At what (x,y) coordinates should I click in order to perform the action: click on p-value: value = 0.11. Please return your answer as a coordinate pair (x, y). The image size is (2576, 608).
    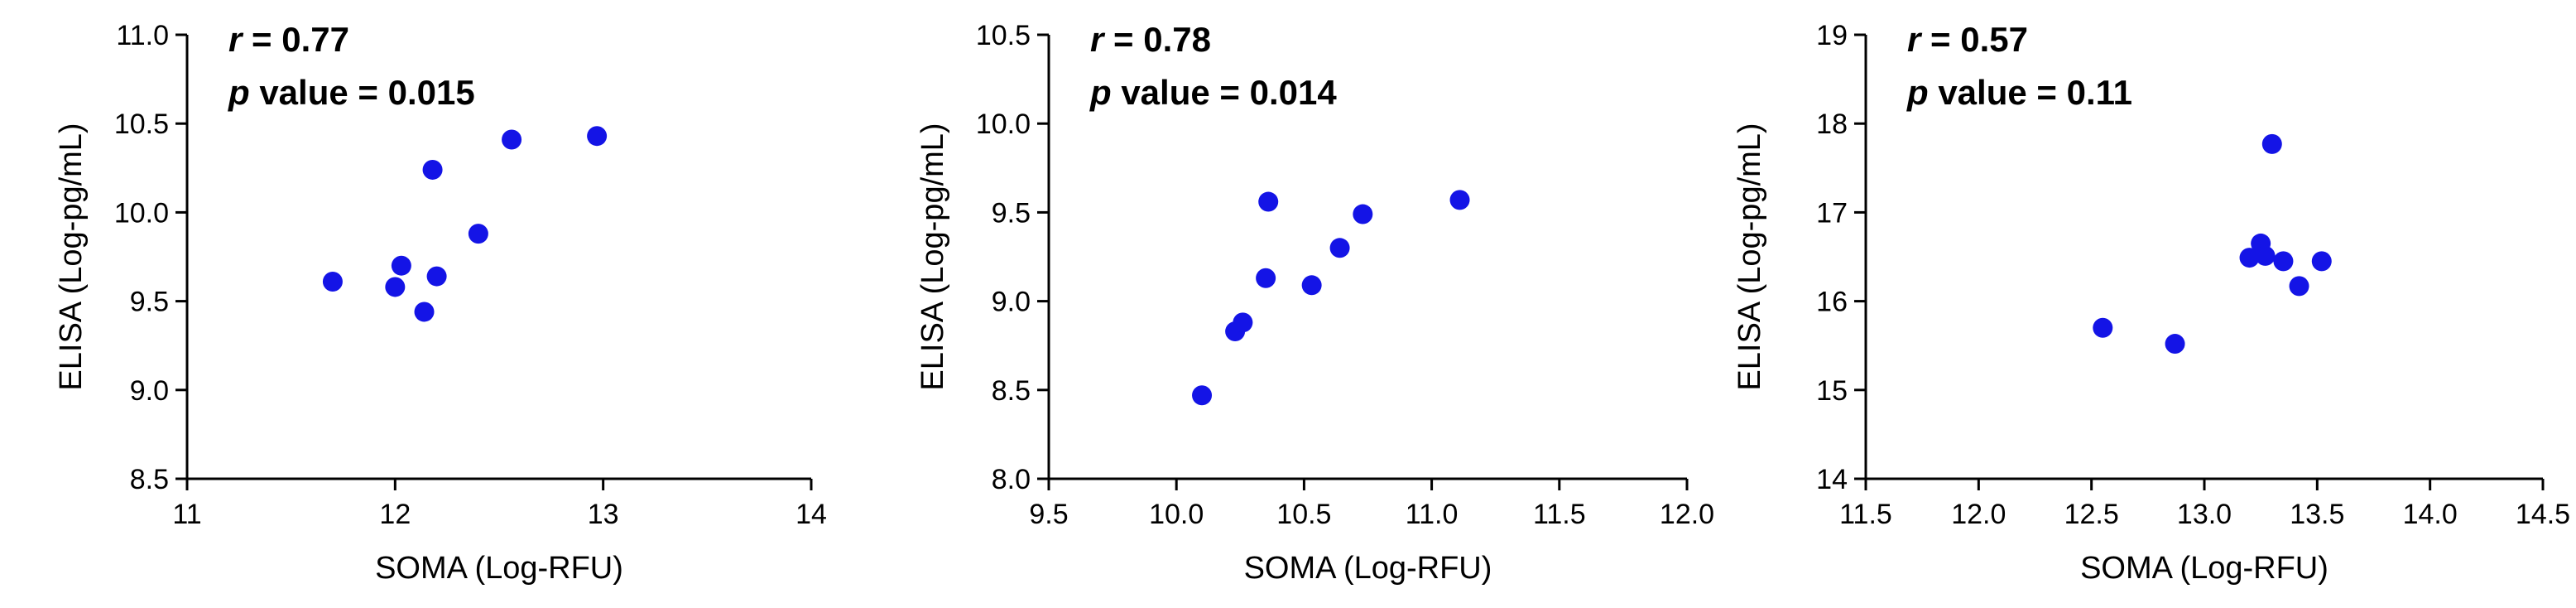
    Looking at the image, I should click on (2030, 92).